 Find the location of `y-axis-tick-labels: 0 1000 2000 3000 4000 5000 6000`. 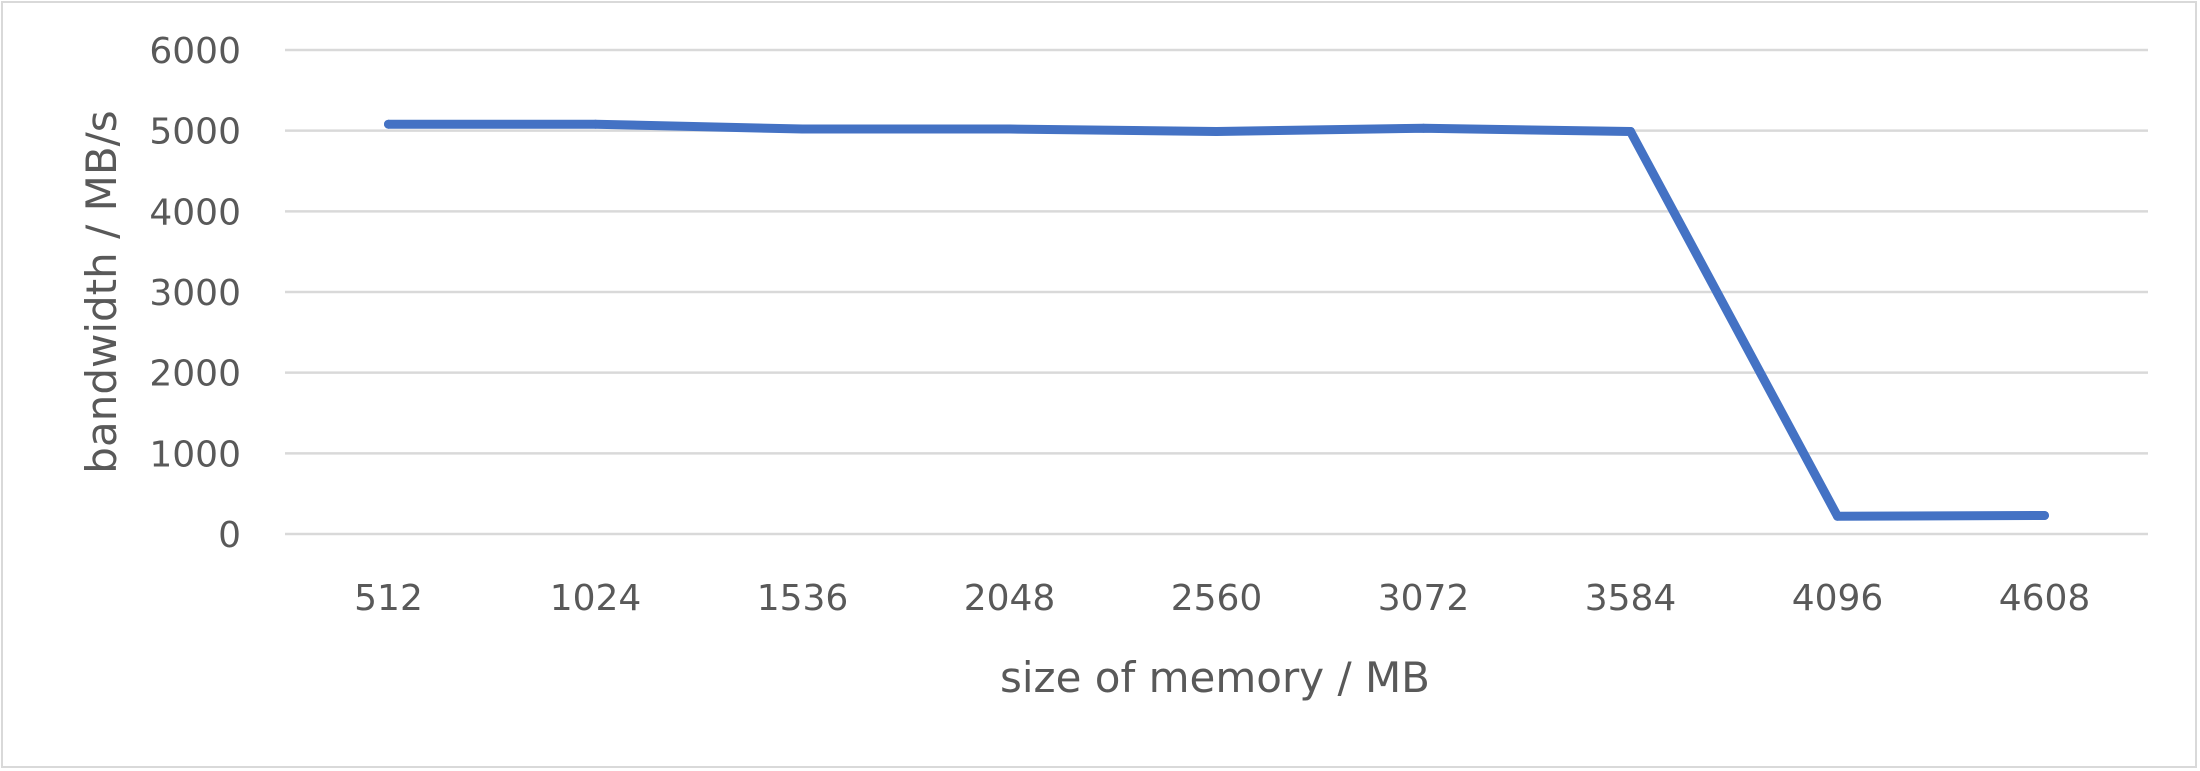

y-axis-tick-labels: 0 1000 2000 3000 4000 5000 6000 is located at coordinates (195, 293).